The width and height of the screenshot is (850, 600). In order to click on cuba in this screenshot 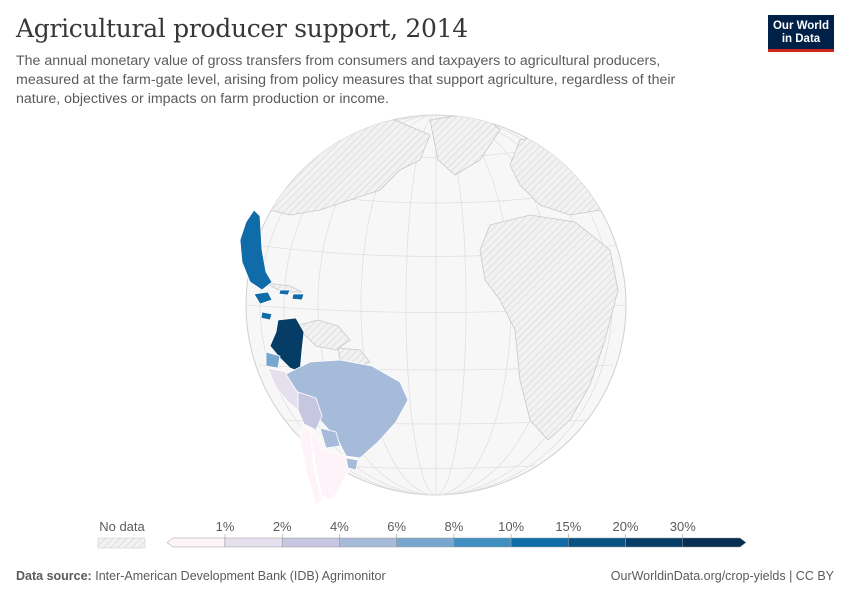, I will do `click(284, 287)`.